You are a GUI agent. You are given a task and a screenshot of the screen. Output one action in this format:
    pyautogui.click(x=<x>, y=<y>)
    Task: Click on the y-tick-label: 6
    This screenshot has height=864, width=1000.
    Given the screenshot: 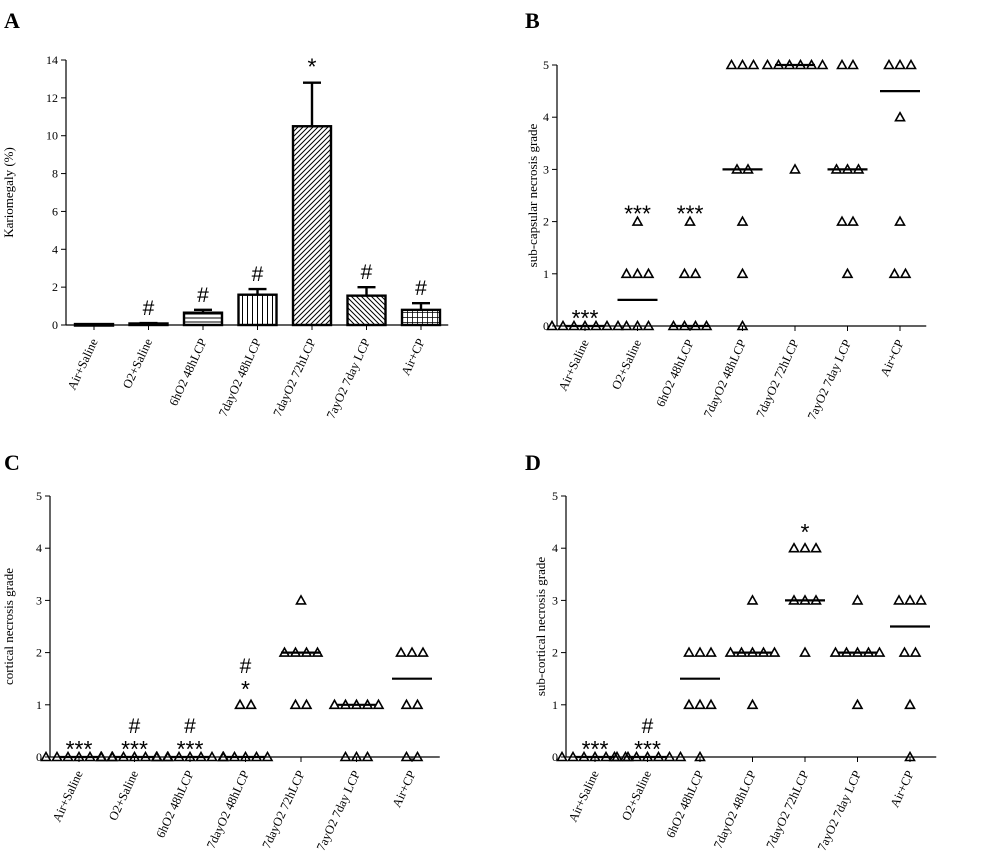 What is the action you would take?
    pyautogui.click(x=55, y=211)
    